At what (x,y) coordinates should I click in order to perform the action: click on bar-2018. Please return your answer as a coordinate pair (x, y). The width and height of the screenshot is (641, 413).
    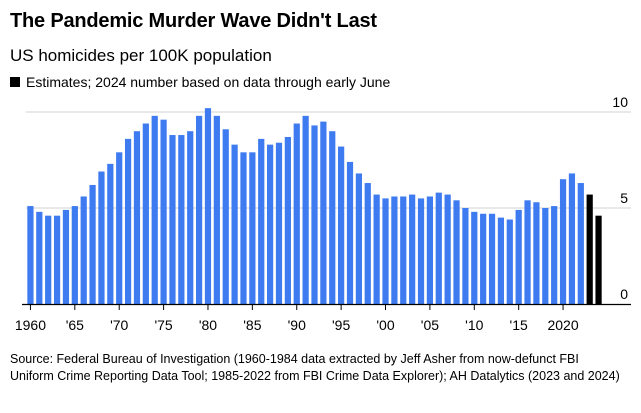
    Looking at the image, I should click on (545, 256).